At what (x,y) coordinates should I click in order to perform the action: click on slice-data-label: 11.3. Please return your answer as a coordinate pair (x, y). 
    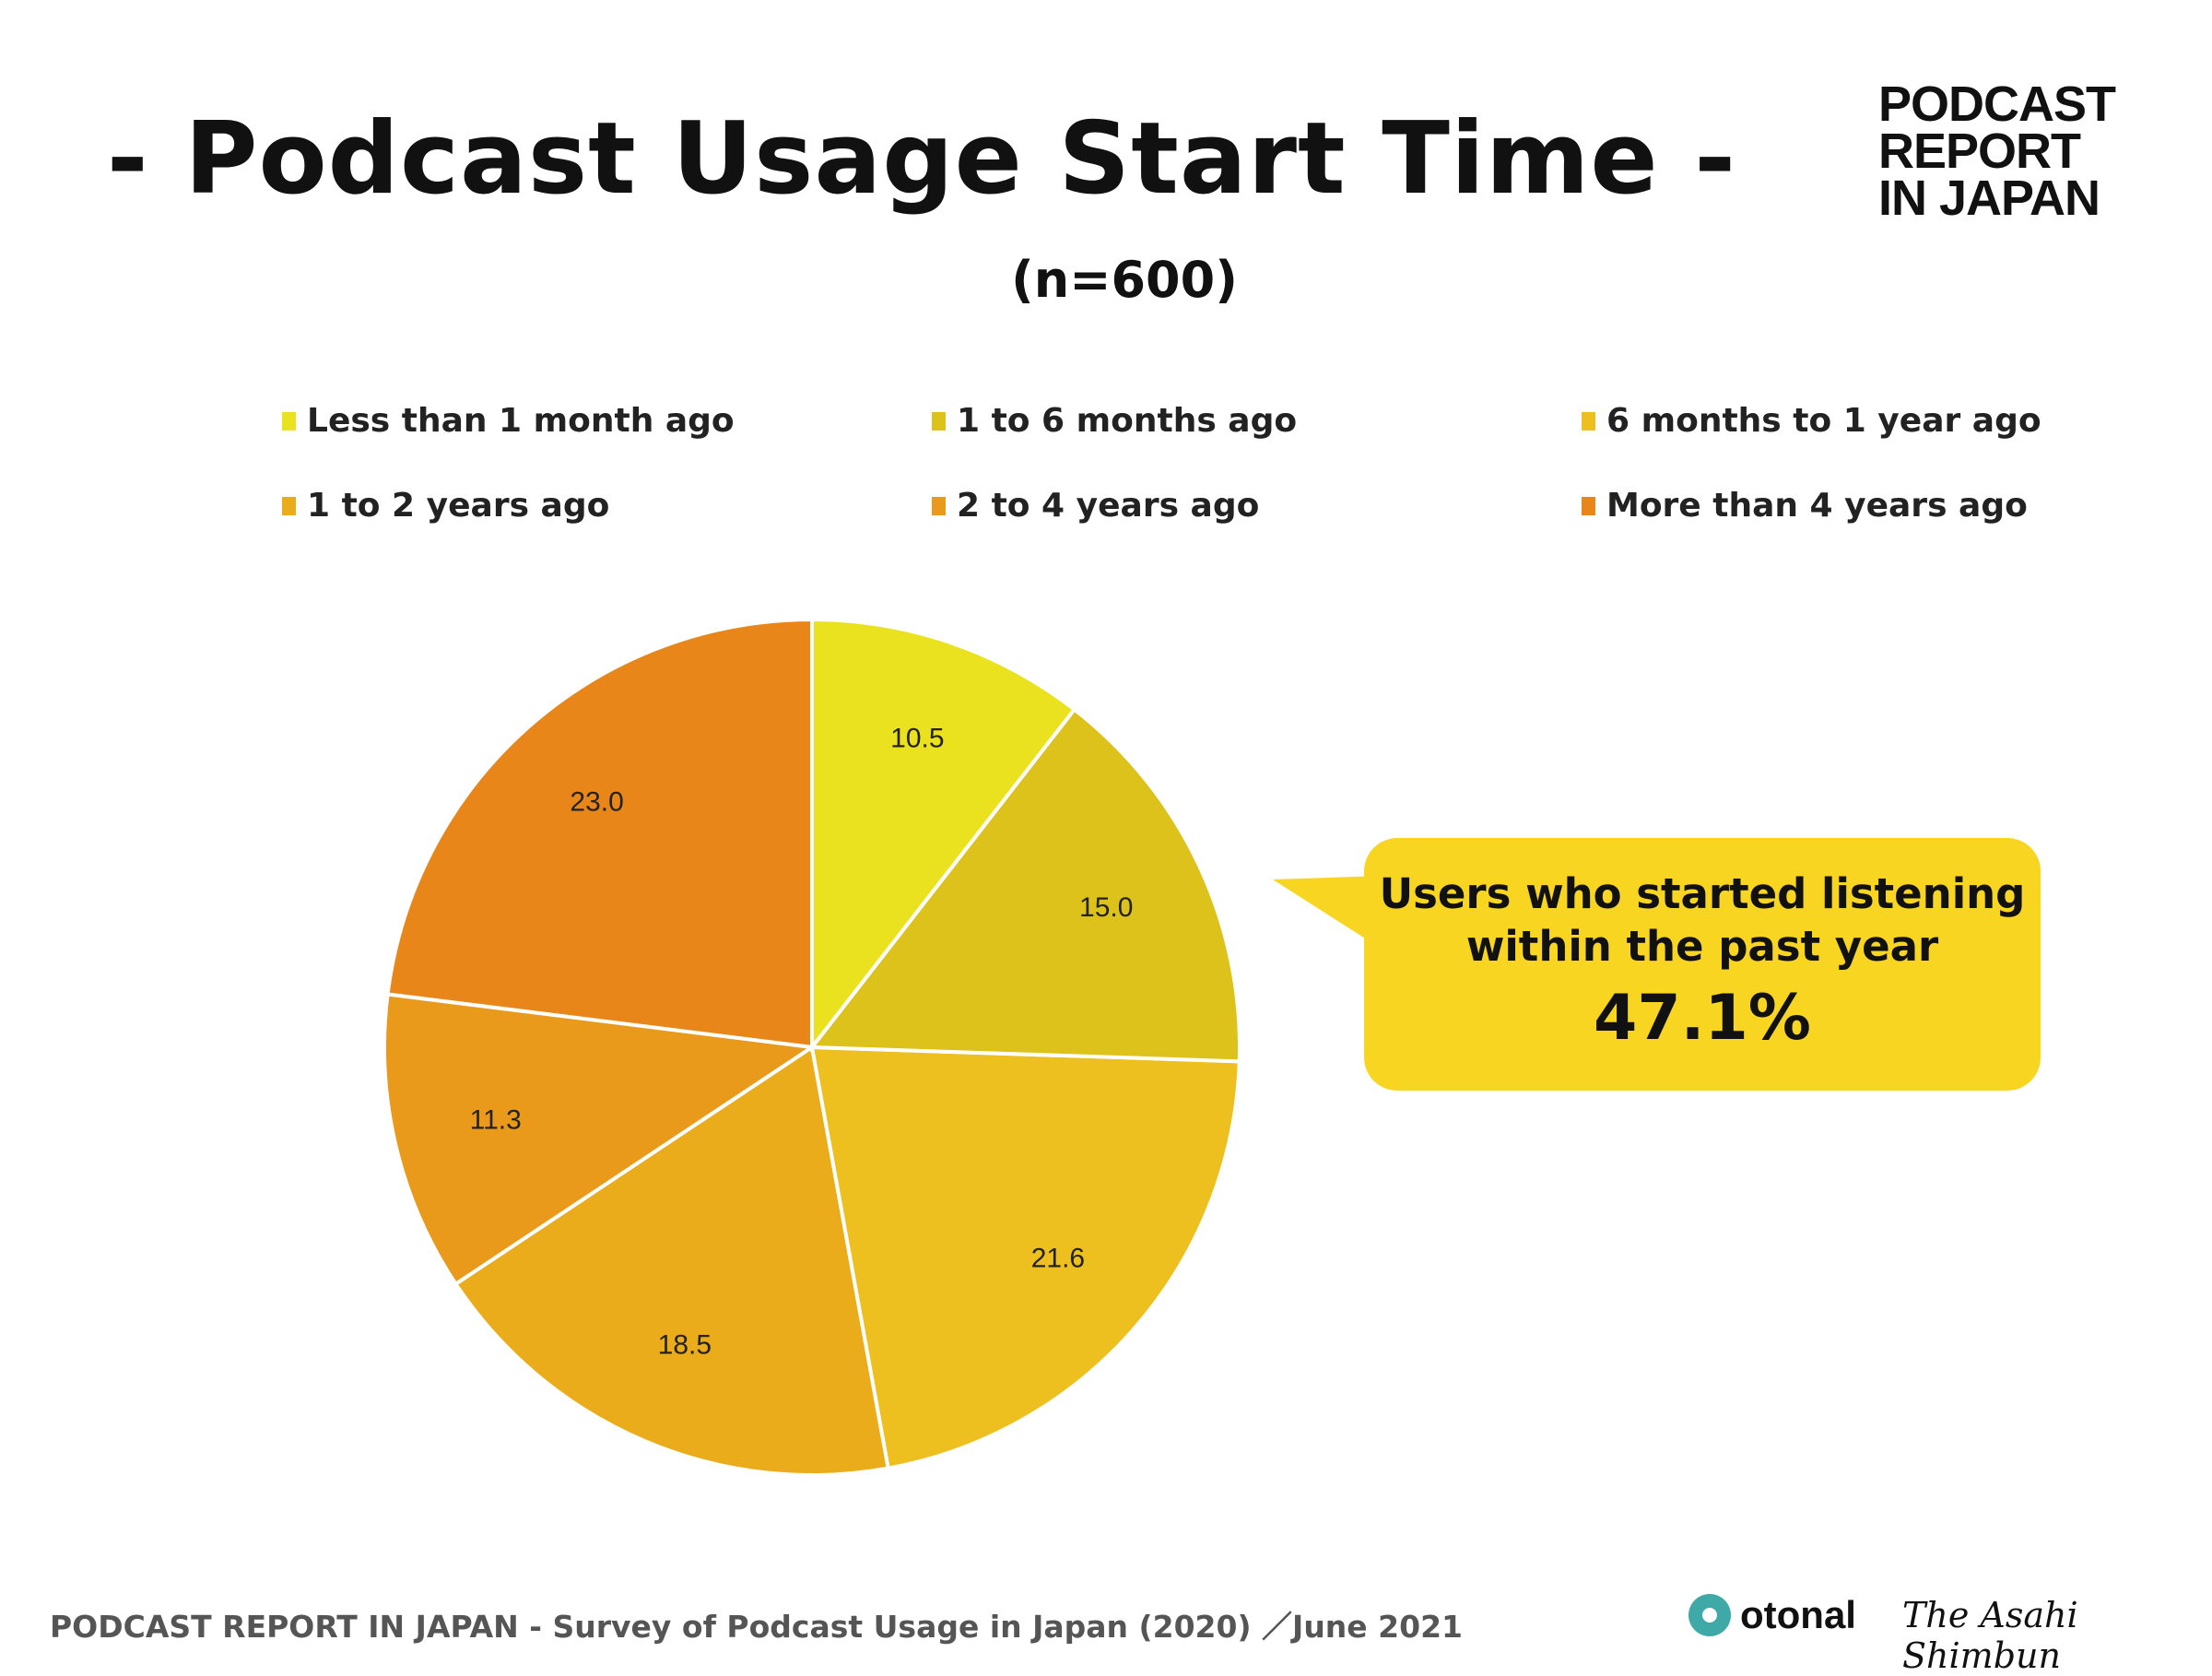
    Looking at the image, I should click on (496, 1121).